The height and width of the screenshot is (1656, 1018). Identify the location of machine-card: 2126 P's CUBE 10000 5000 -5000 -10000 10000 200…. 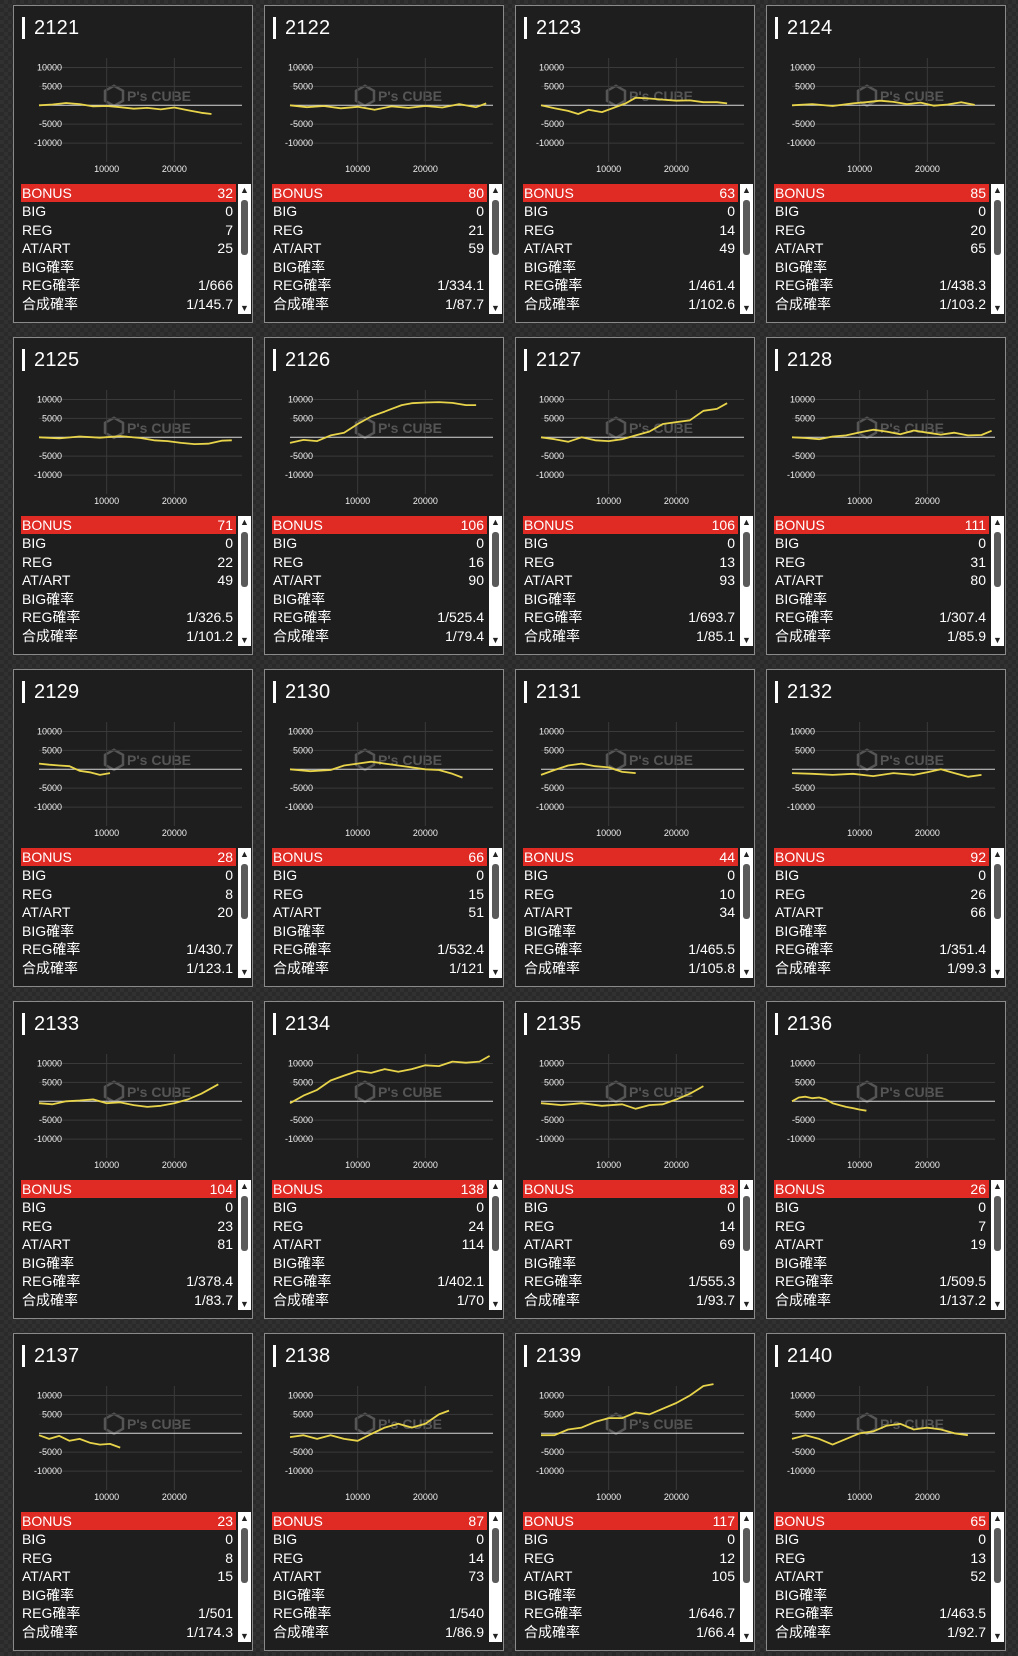
(384, 496).